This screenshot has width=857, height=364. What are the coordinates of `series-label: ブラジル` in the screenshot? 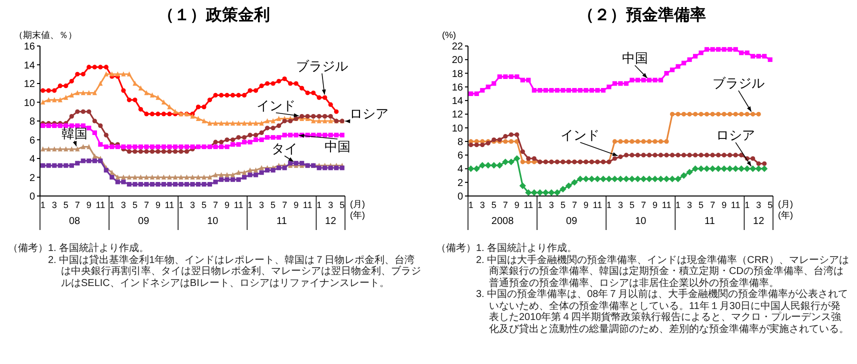 It's located at (738, 83).